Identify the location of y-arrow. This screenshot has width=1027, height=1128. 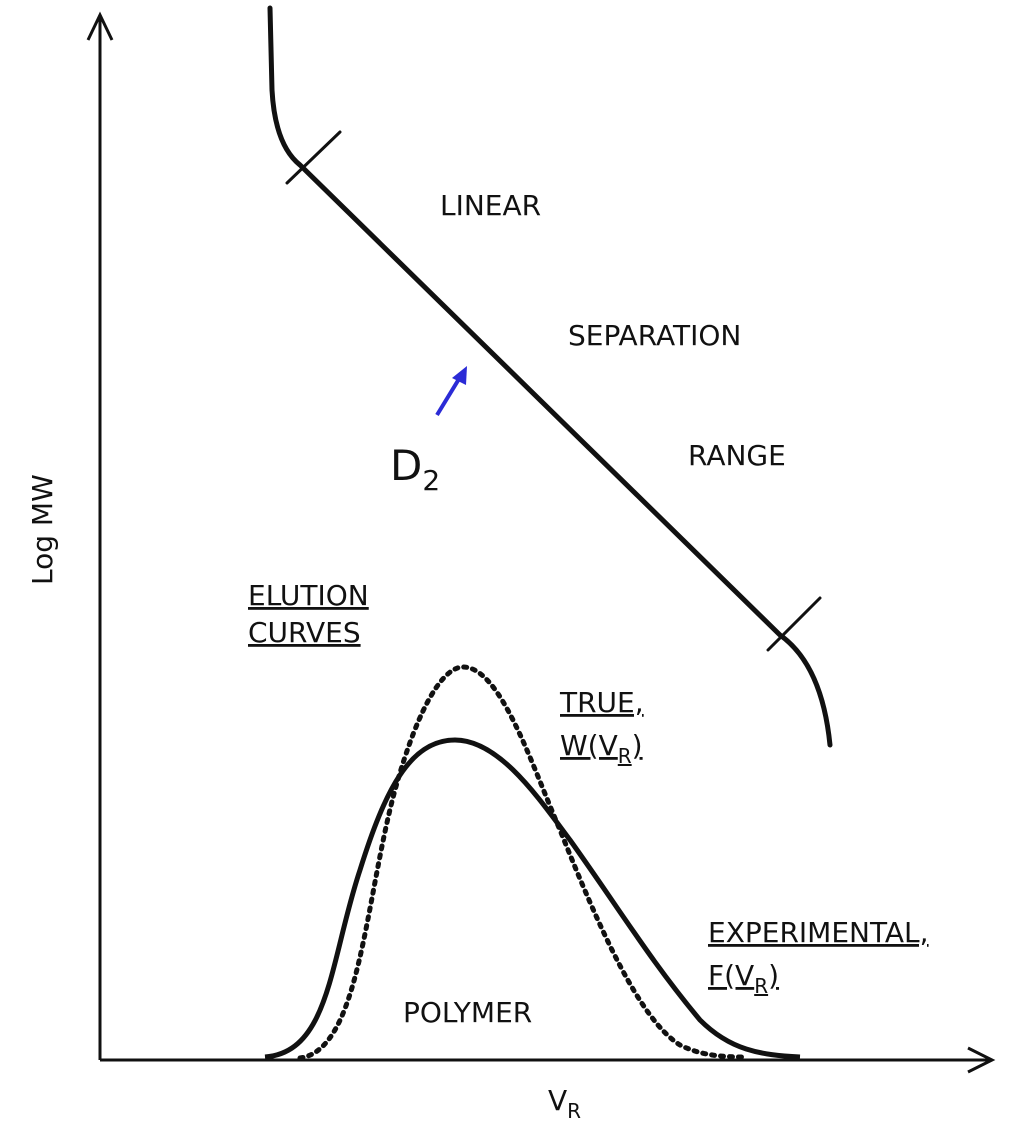
(100, 26).